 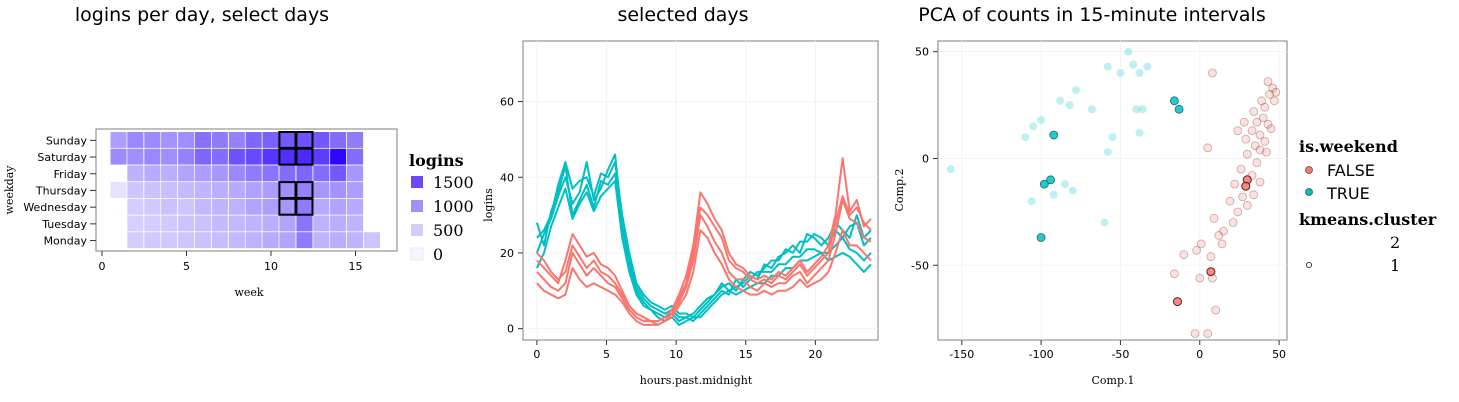 I want to click on heatmap-cells, so click(x=245, y=190).